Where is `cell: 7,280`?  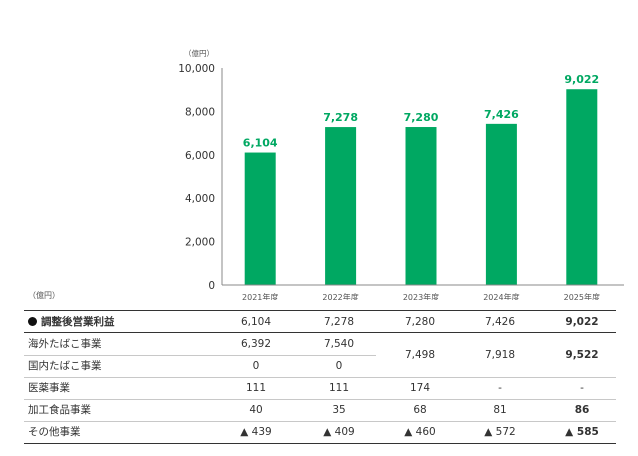
cell: 7,280 is located at coordinates (420, 322).